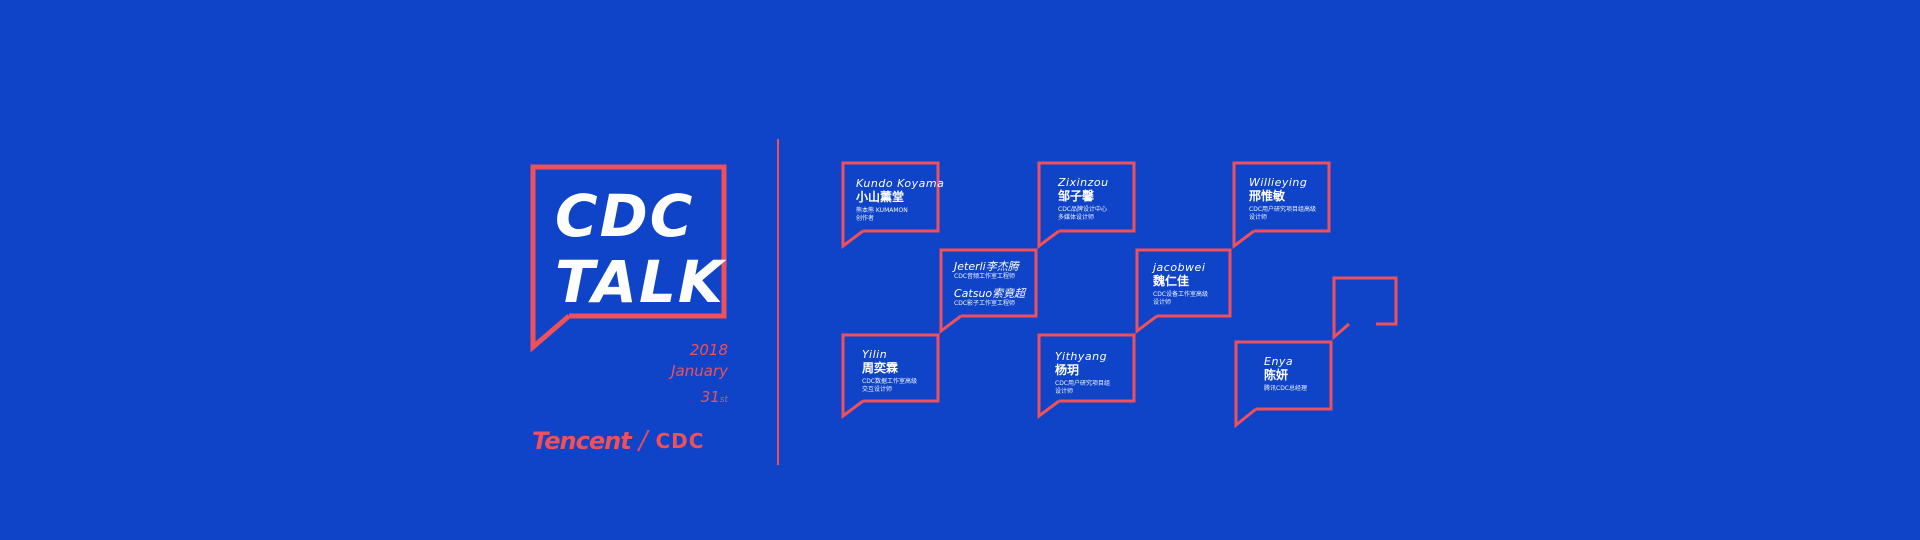 The image size is (1920, 540). I want to click on speaker-enya: Enya 陈妍 腾讯CDC总经理, so click(1285, 374).